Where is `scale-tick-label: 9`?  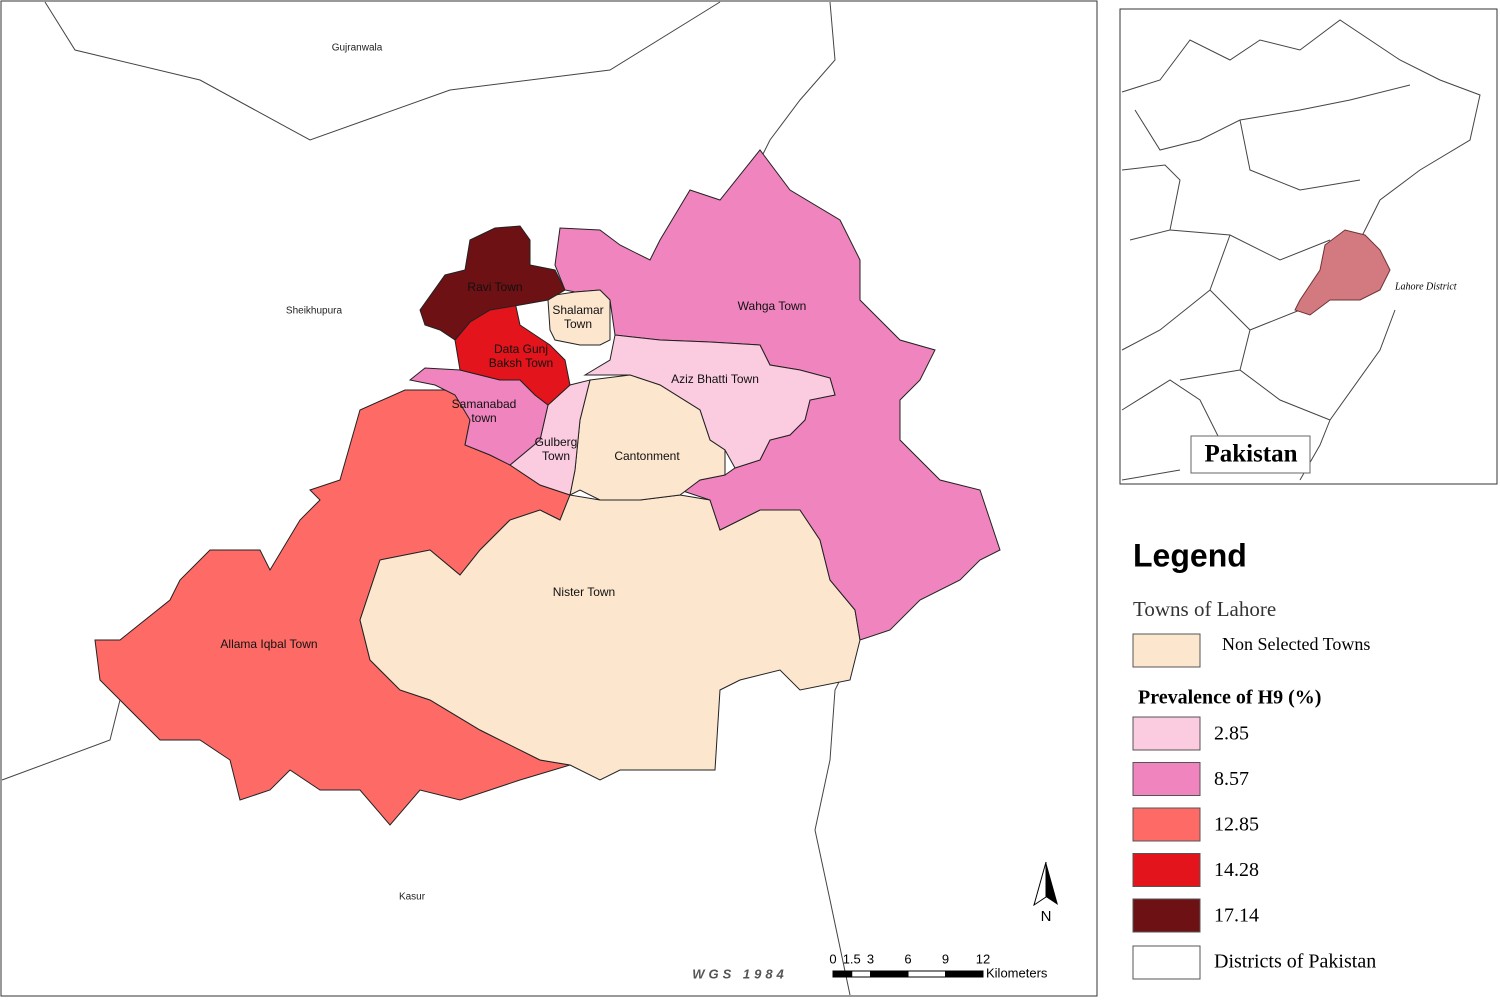 scale-tick-label: 9 is located at coordinates (945, 958).